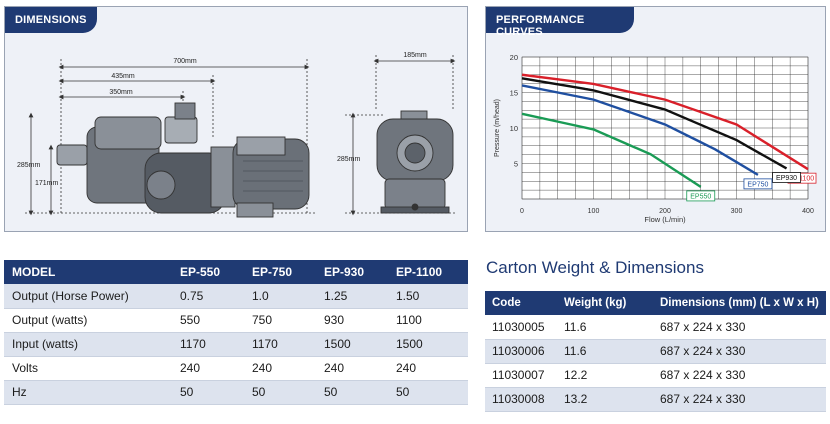  I want to click on y-tick-labels: 5 10 15 20, so click(514, 111).